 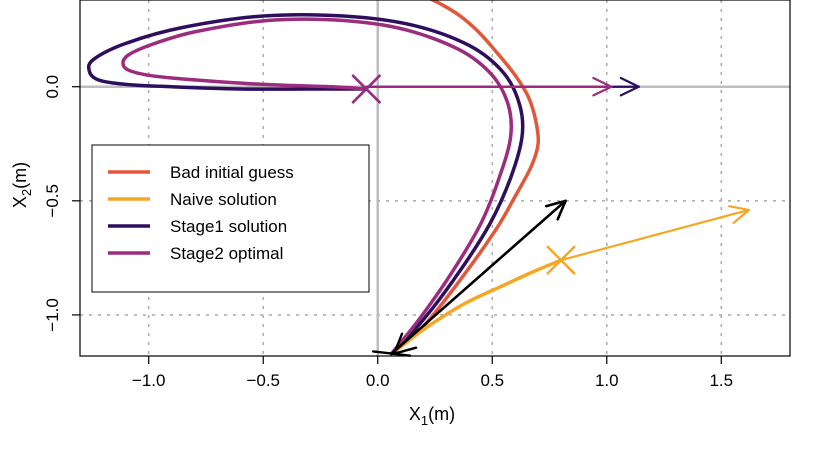 I want to click on x-axis-label-main: X, so click(x=415, y=414).